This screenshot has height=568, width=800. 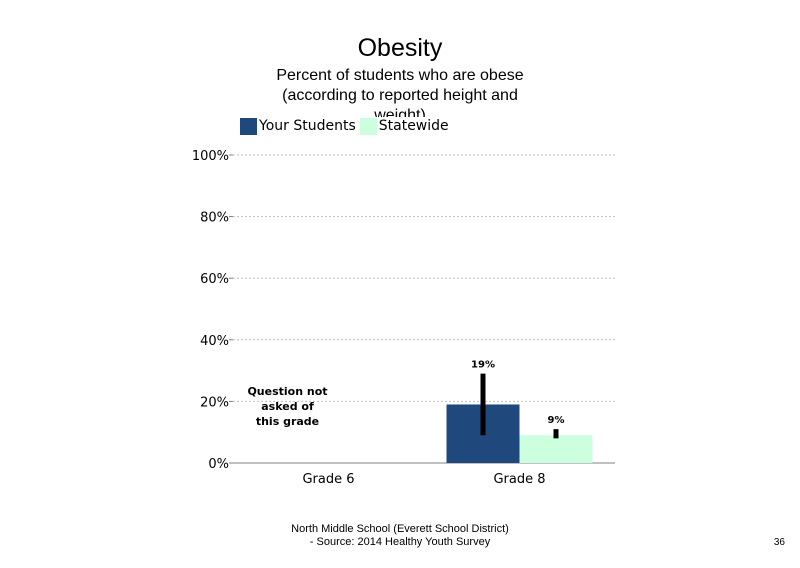 I want to click on legend-label-your-students: Your Students, so click(x=307, y=126).